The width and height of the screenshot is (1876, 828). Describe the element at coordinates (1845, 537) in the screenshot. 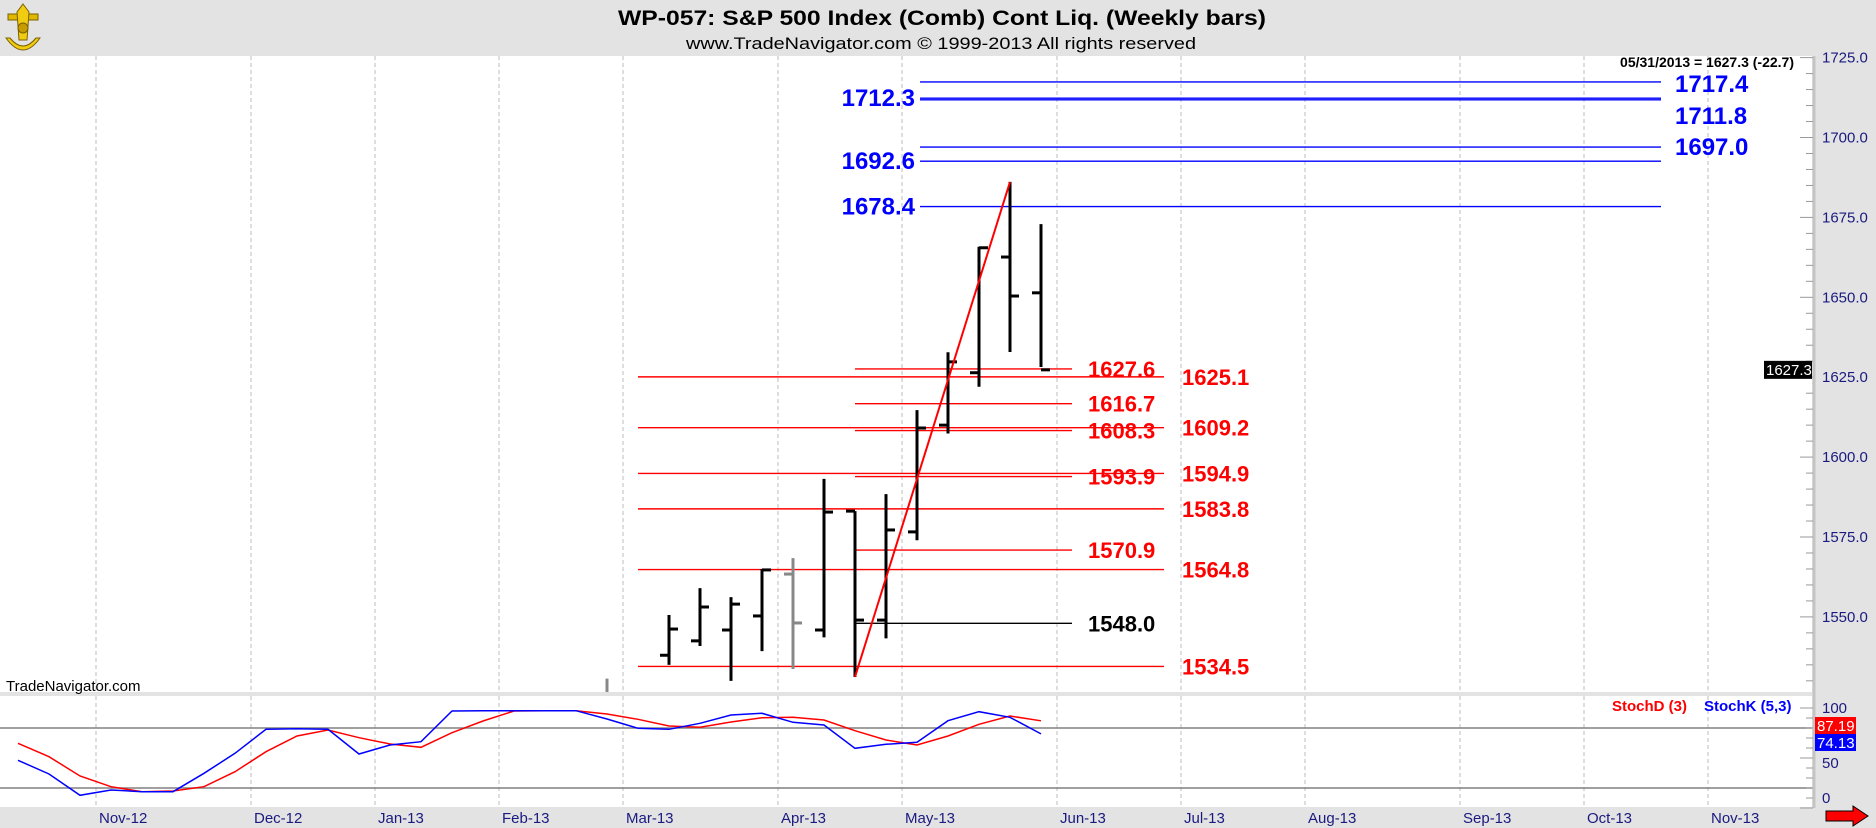

I see `price-axis-label: 1575.0` at that location.